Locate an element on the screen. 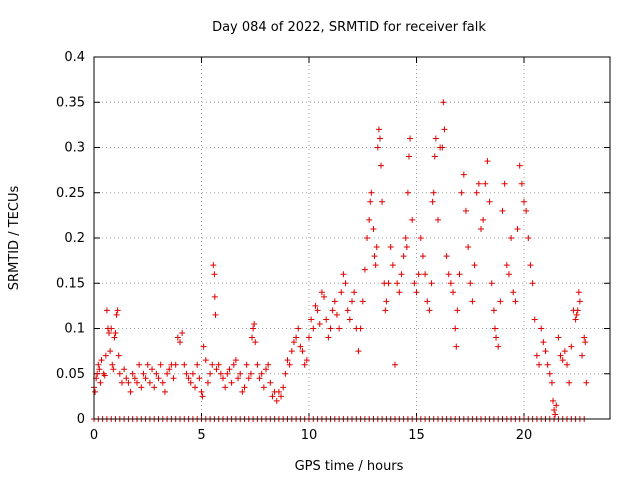 This screenshot has width=640, height=480. y-tick-label: 0 is located at coordinates (81, 419).